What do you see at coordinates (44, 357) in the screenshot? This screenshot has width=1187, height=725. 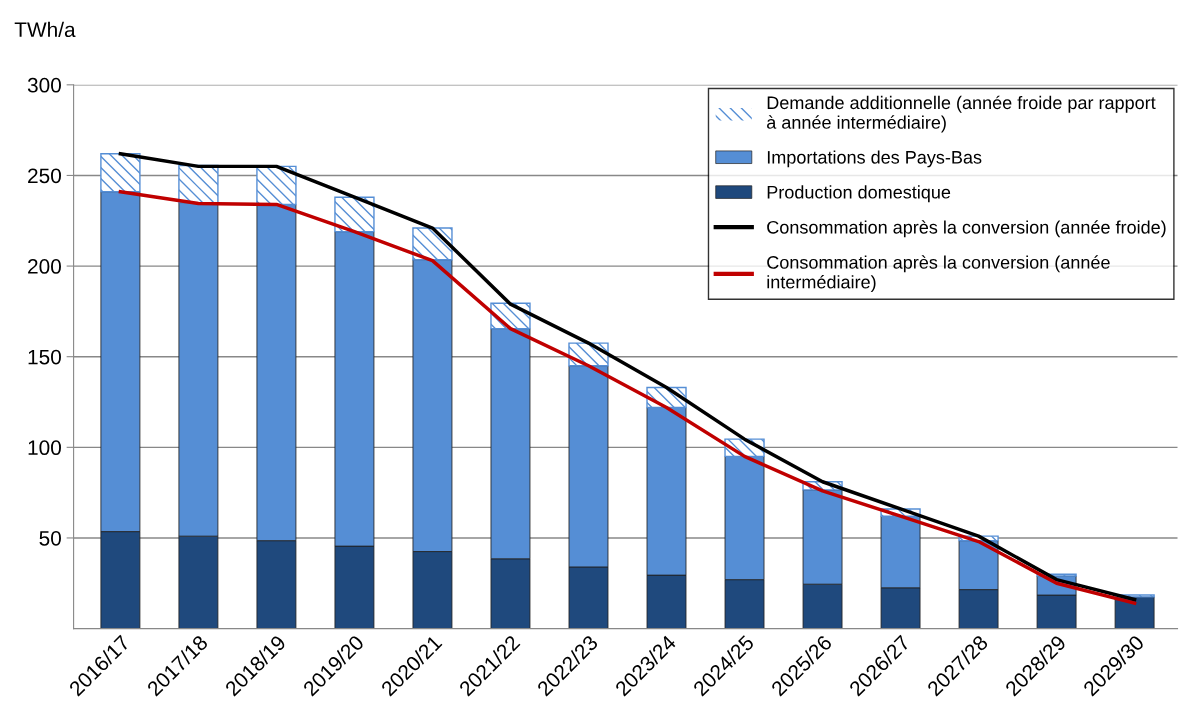 I see `y-tick-label: 150` at bounding box center [44, 357].